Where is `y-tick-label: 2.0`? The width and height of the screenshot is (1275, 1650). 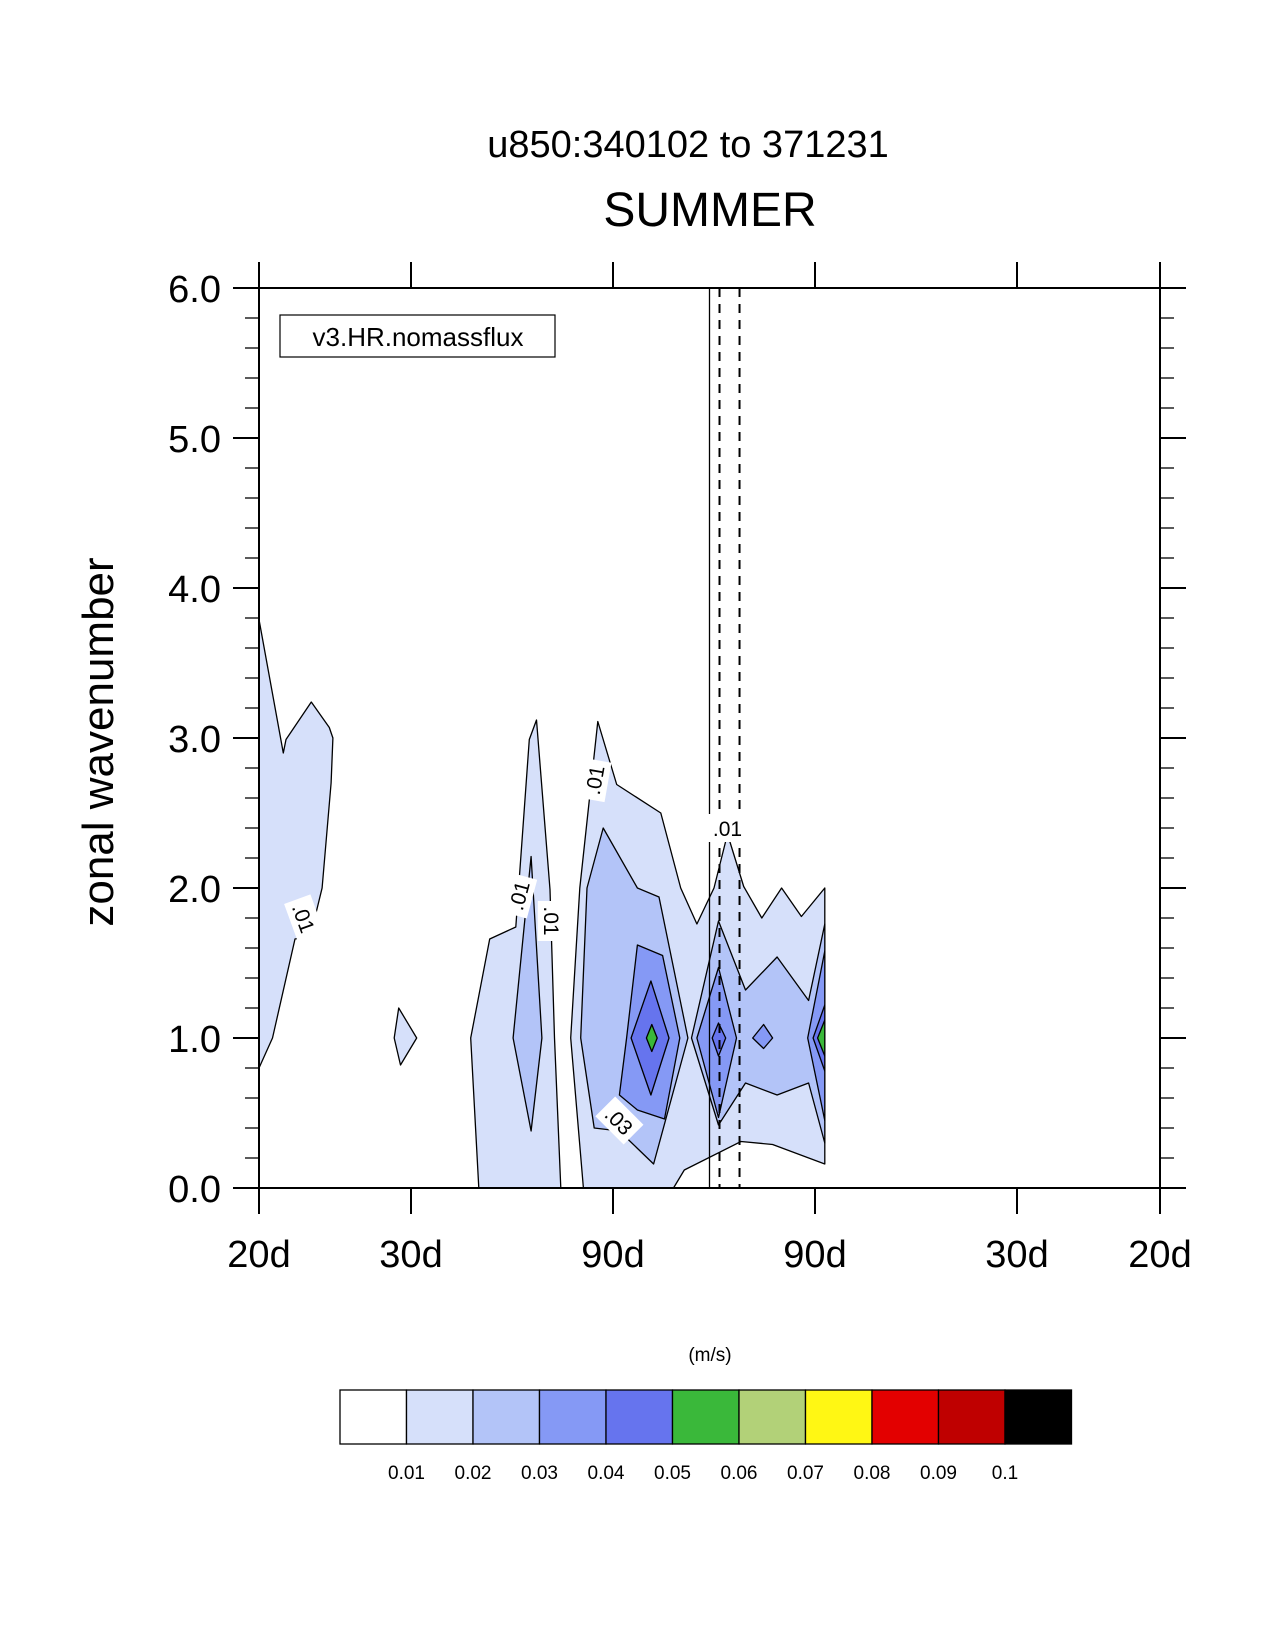
y-tick-label: 2.0 is located at coordinates (194, 890).